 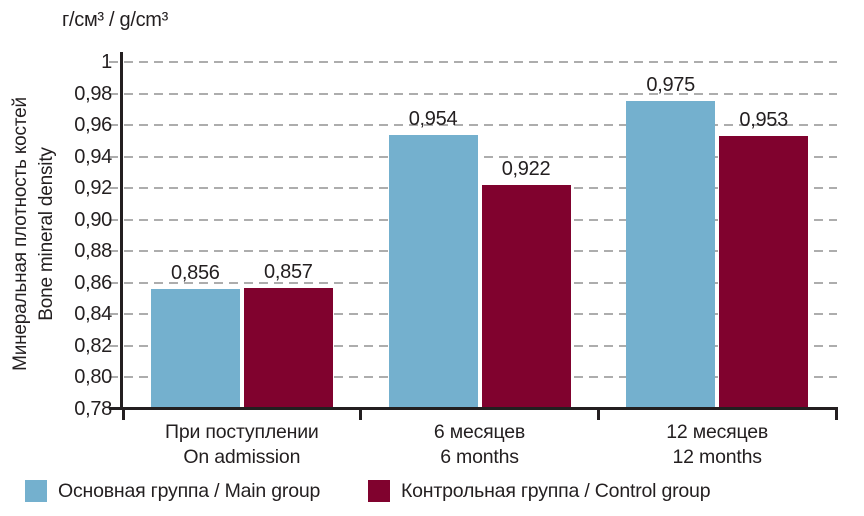 What do you see at coordinates (473, 408) in the screenshot?
I see `x-axis-line` at bounding box center [473, 408].